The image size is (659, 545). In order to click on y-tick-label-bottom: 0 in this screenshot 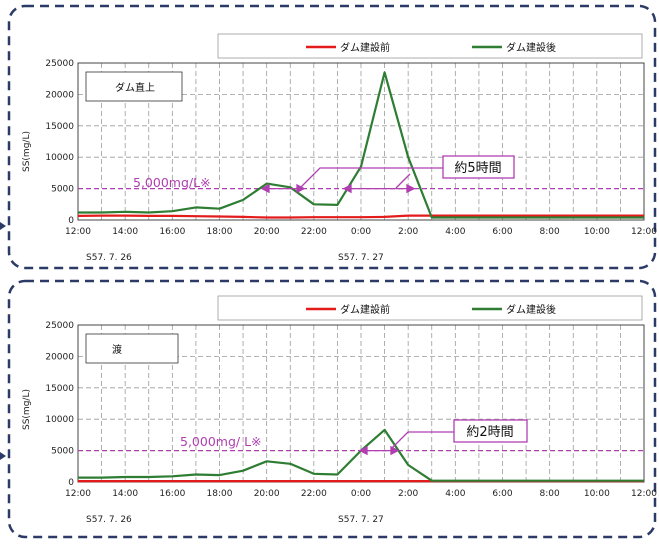, I will do `click(71, 483)`.